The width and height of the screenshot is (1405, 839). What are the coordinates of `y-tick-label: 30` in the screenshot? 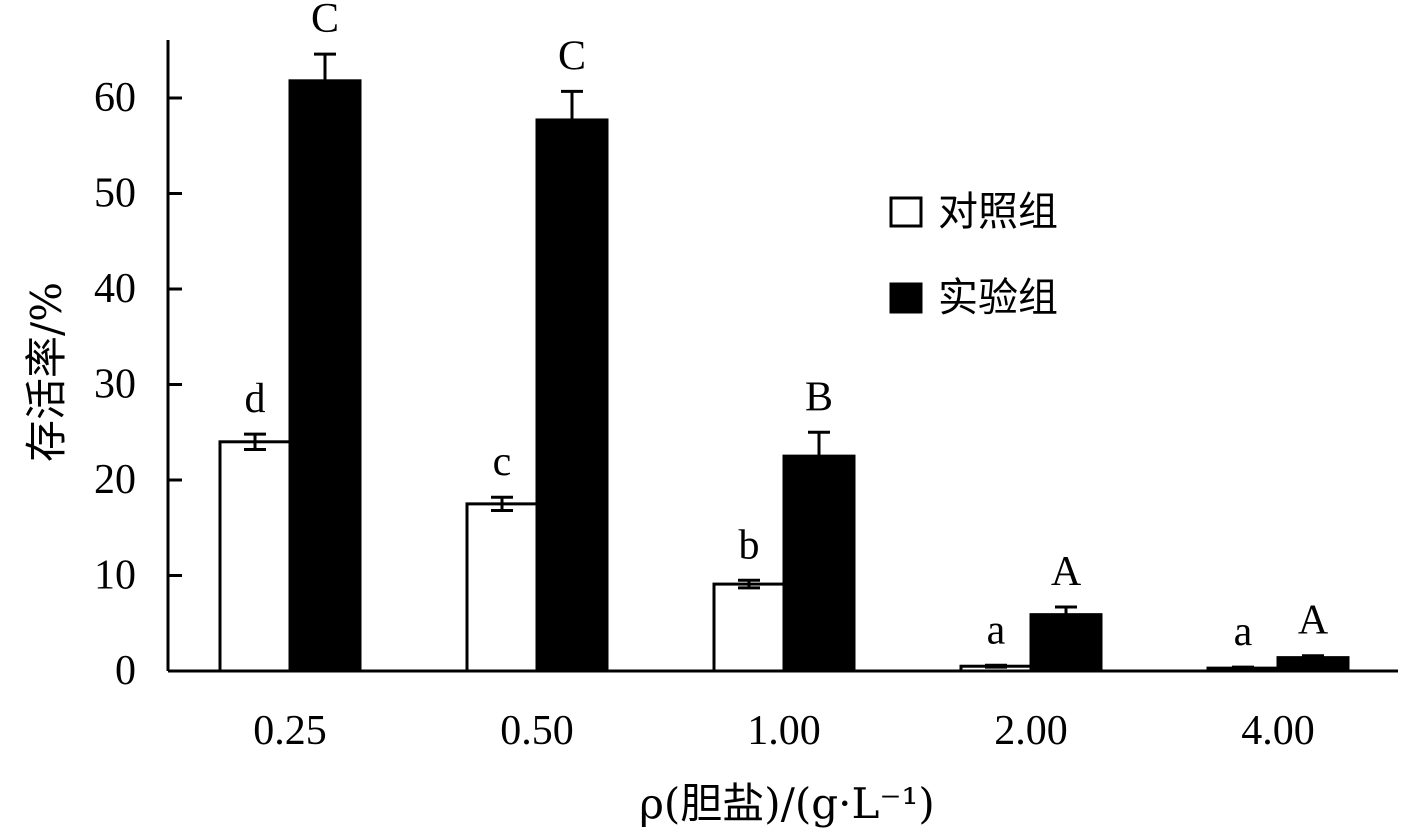 It's located at (115, 385).